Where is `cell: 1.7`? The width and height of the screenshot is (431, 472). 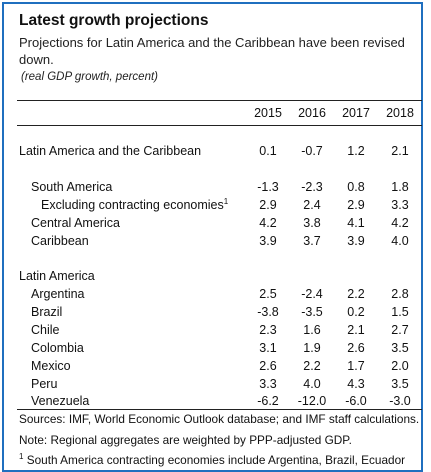 cell: 1.7 is located at coordinates (356, 366).